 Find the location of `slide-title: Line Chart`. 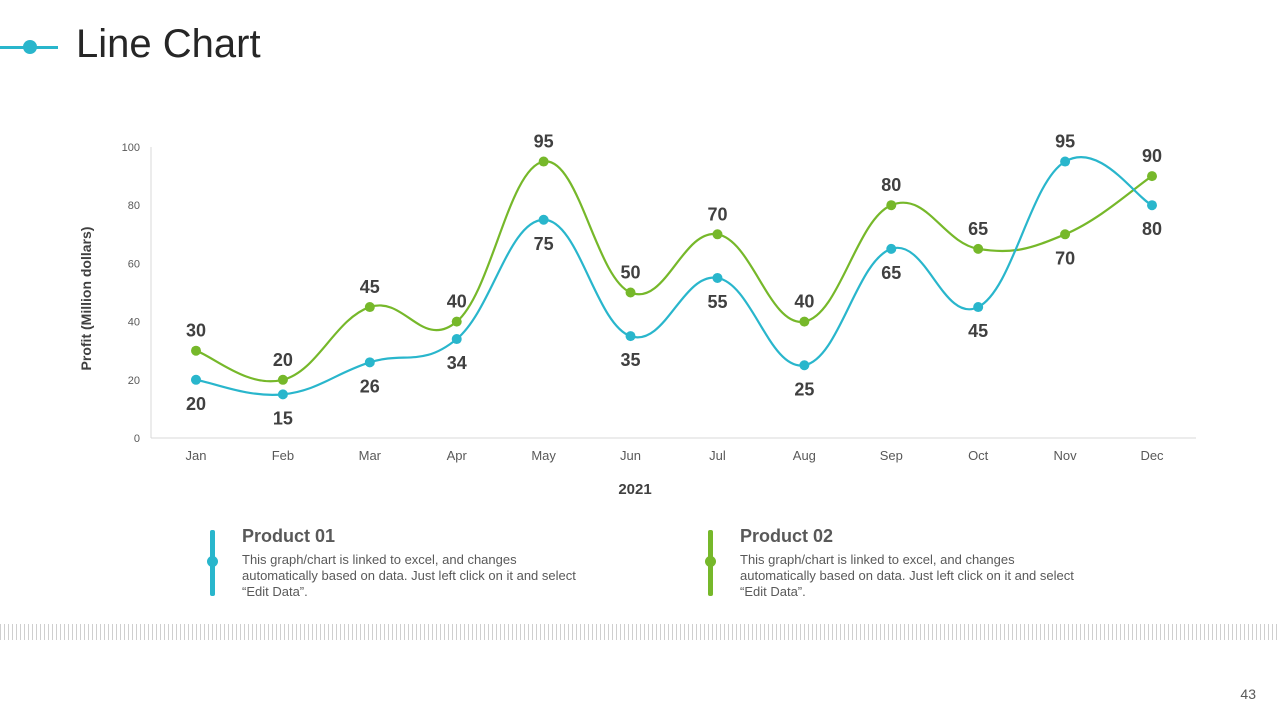

slide-title: Line Chart is located at coordinates (168, 44).